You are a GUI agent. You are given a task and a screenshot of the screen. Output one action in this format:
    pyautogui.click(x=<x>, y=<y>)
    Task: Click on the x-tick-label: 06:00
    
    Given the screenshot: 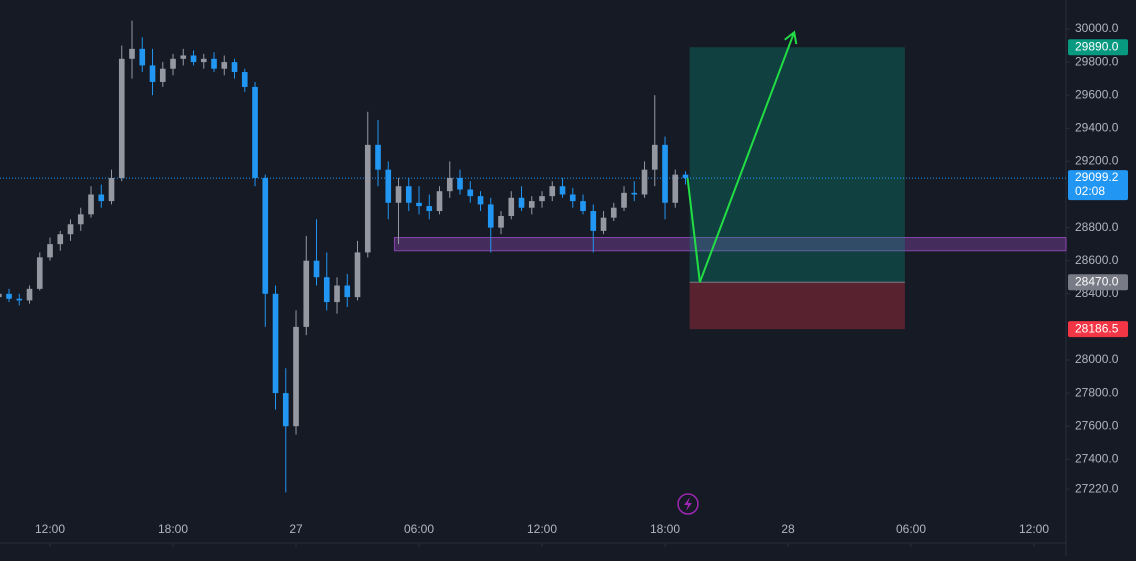 What is the action you would take?
    pyautogui.click(x=911, y=529)
    